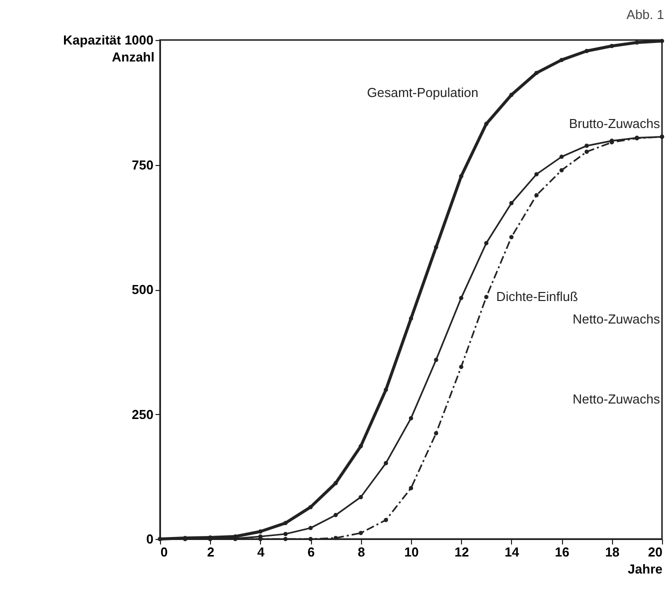  What do you see at coordinates (612, 552) in the screenshot?
I see `x-tick-label: 18` at bounding box center [612, 552].